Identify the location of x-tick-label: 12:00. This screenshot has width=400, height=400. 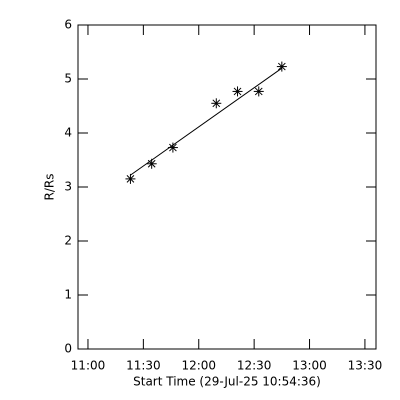
(198, 366).